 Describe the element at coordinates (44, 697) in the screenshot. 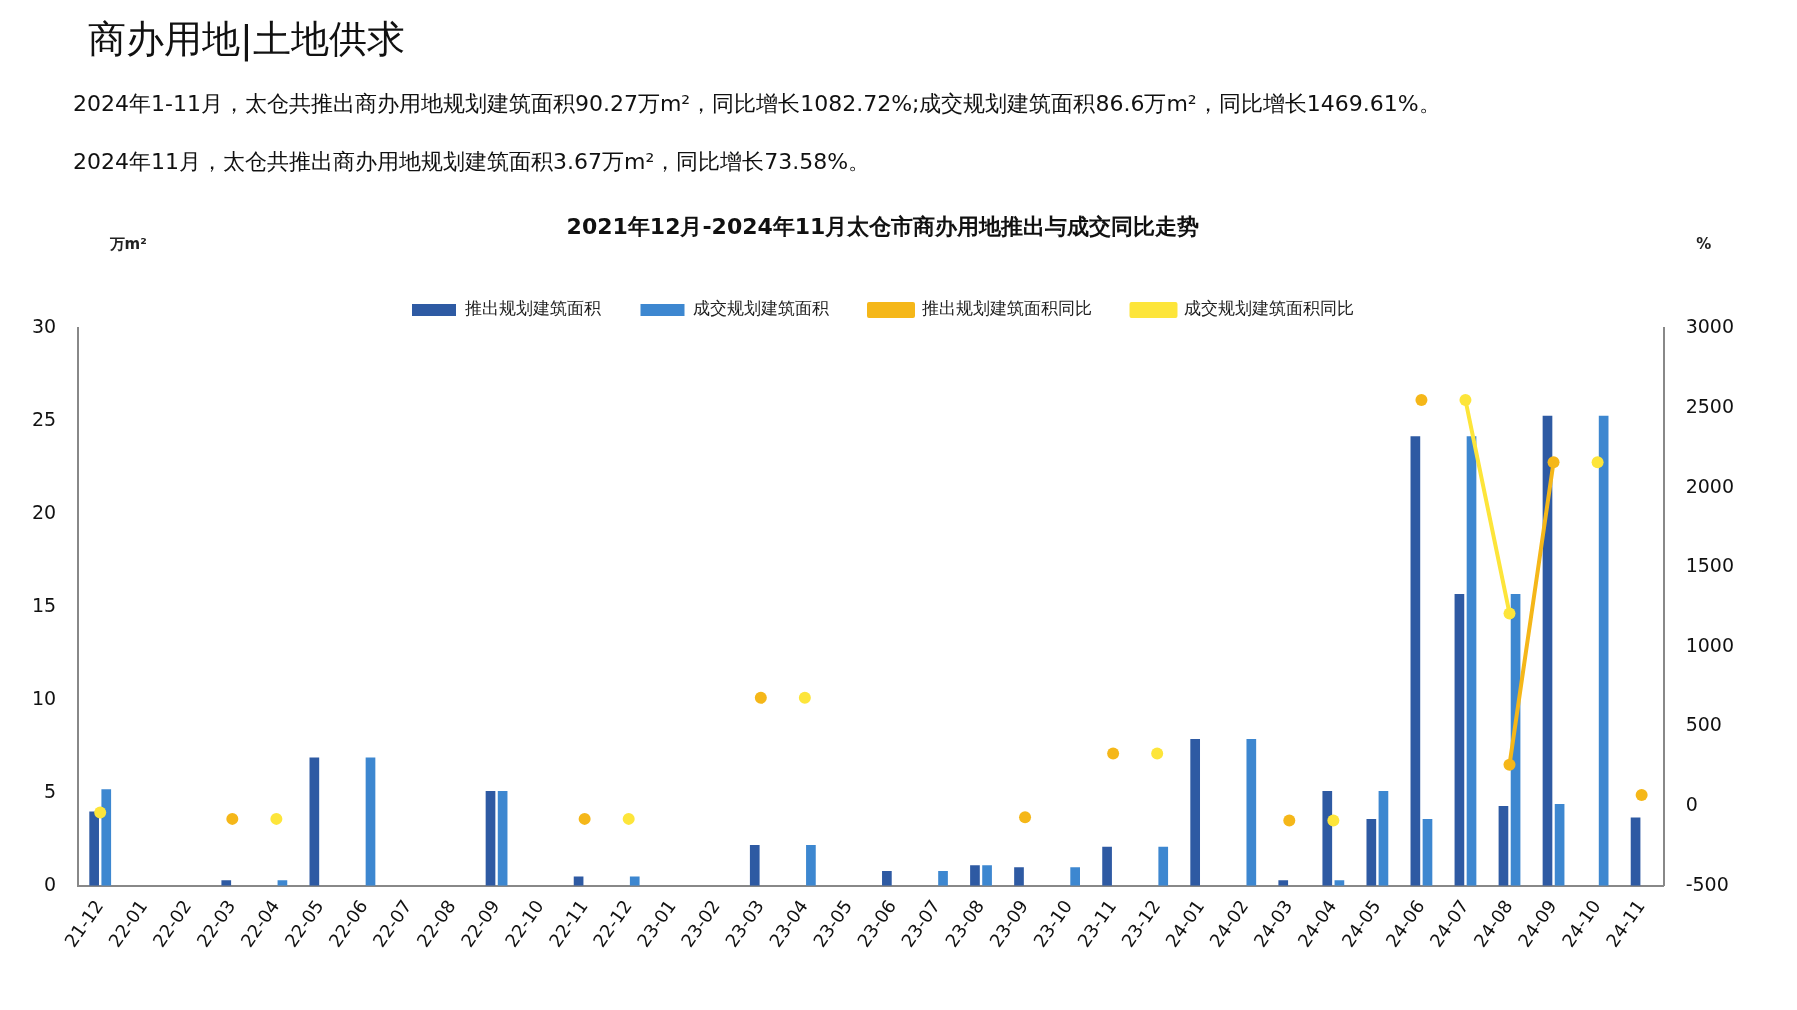

I see `y-tick-label: 10` at that location.